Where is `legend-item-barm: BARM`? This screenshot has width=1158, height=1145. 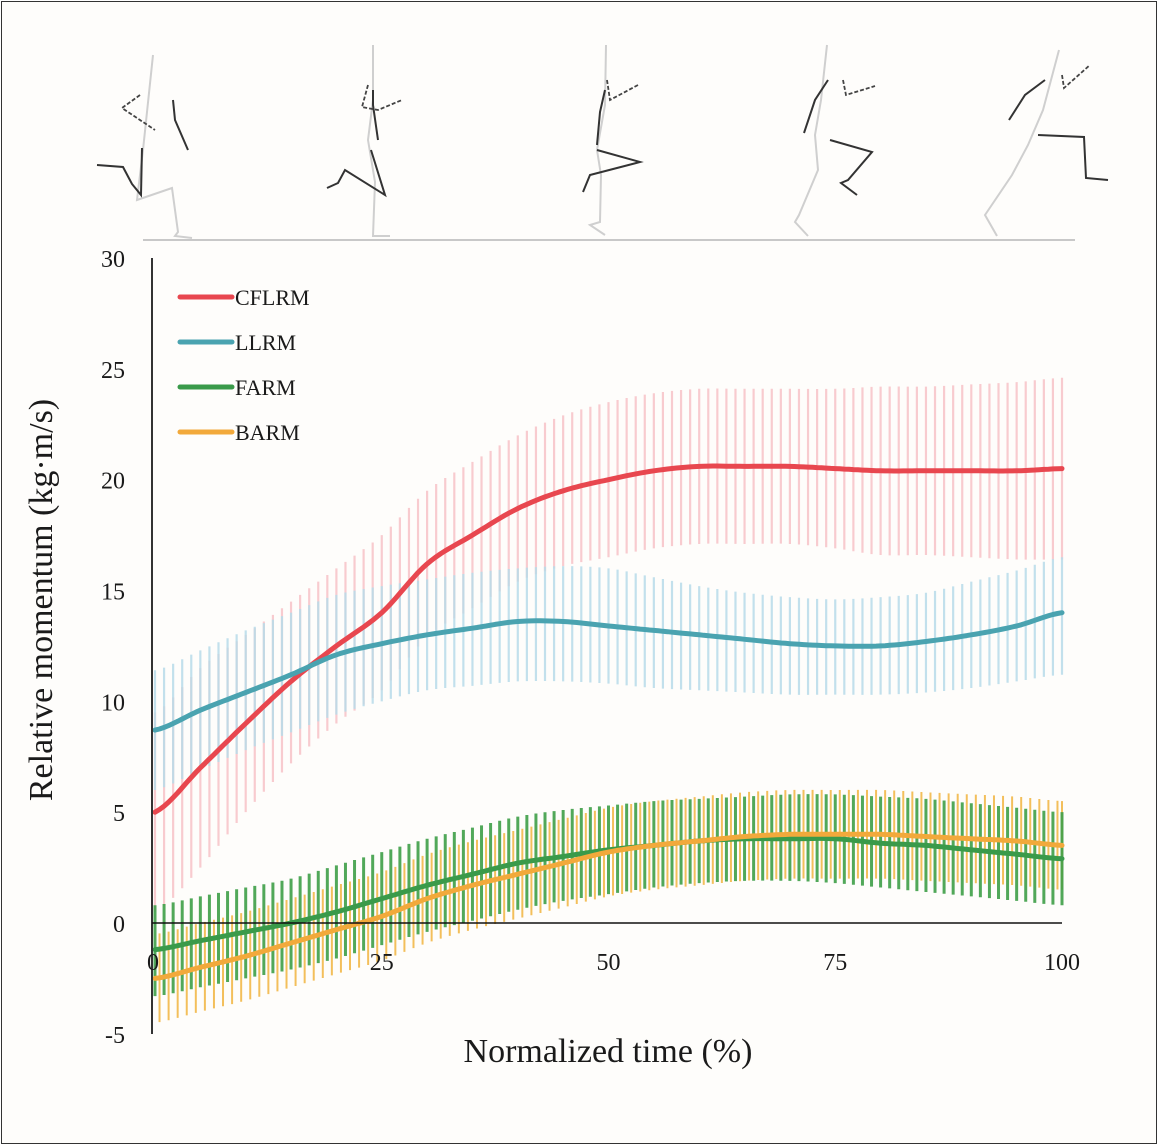
legend-item-barm: BARM is located at coordinates (238, 432).